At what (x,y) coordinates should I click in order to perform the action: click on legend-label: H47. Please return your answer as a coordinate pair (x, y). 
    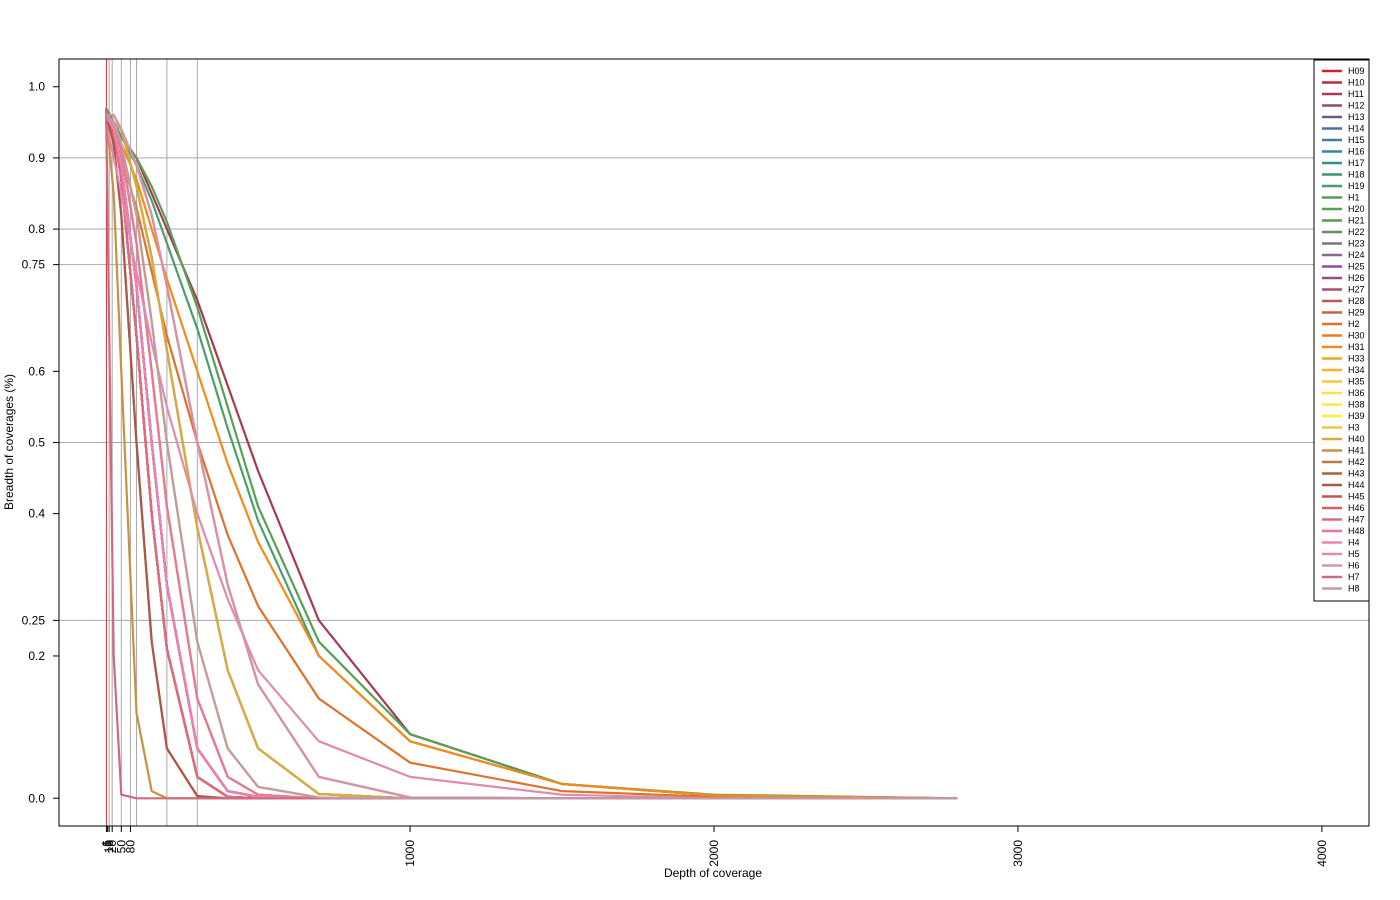
    Looking at the image, I should click on (1356, 520).